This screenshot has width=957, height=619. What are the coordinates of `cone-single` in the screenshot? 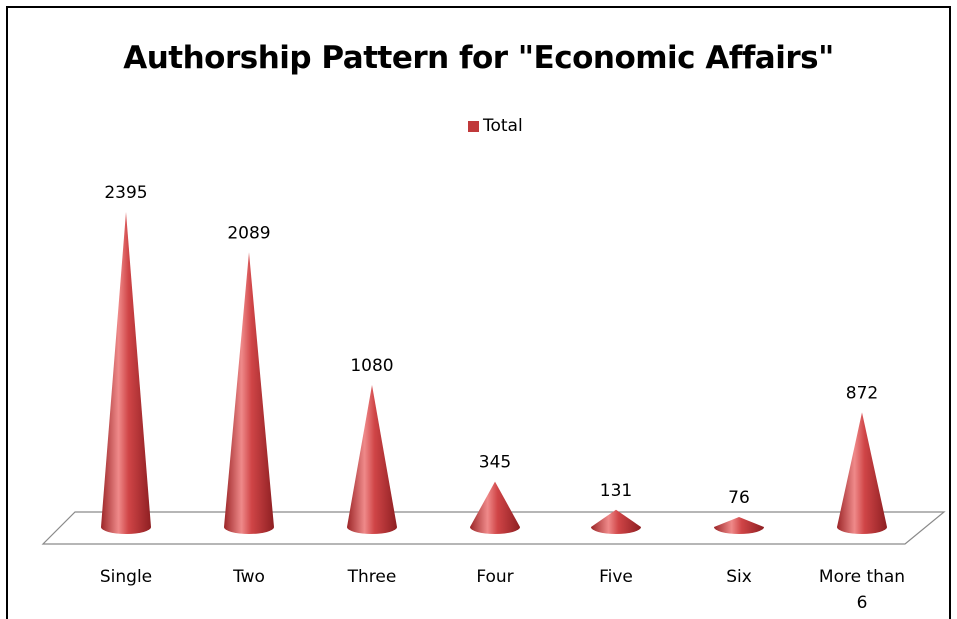 It's located at (126, 373).